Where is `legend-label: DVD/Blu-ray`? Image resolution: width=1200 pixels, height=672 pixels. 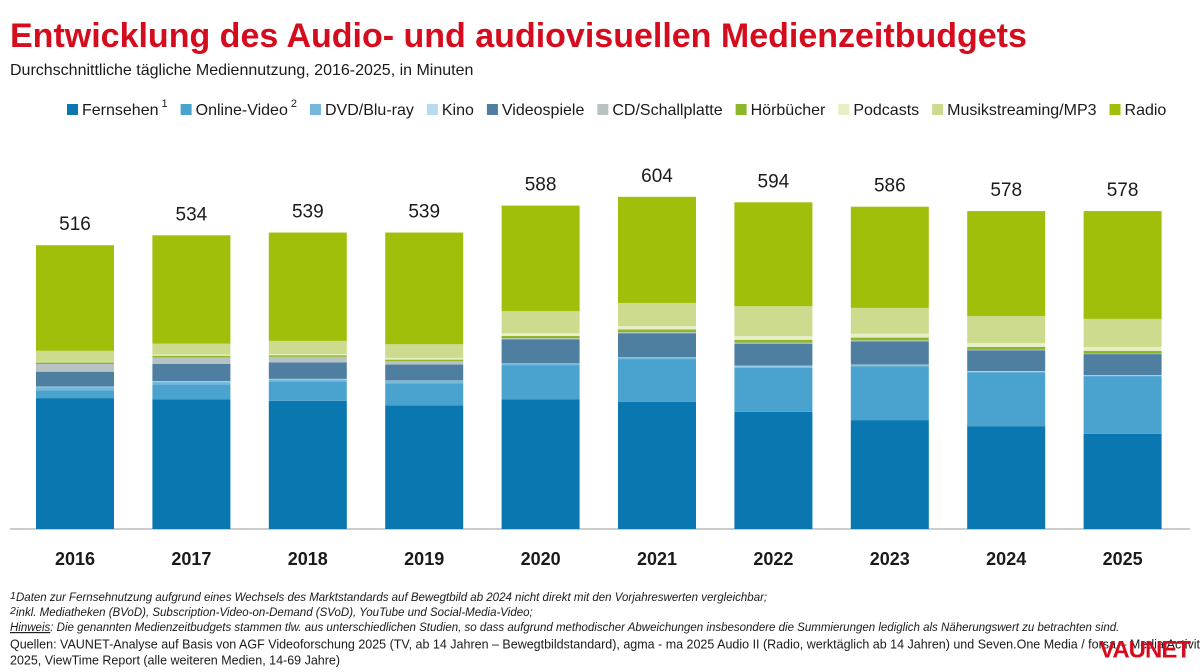
legend-label: DVD/Blu-ray is located at coordinates (369, 110).